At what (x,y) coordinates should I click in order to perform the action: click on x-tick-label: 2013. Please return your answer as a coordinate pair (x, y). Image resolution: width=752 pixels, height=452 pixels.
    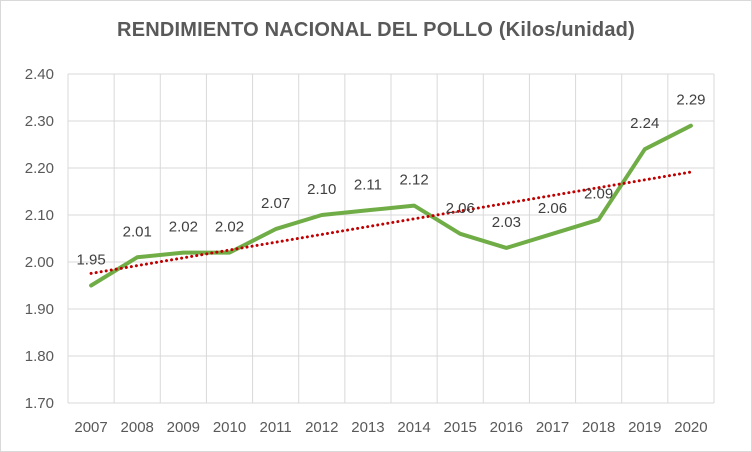
    Looking at the image, I should click on (367, 427).